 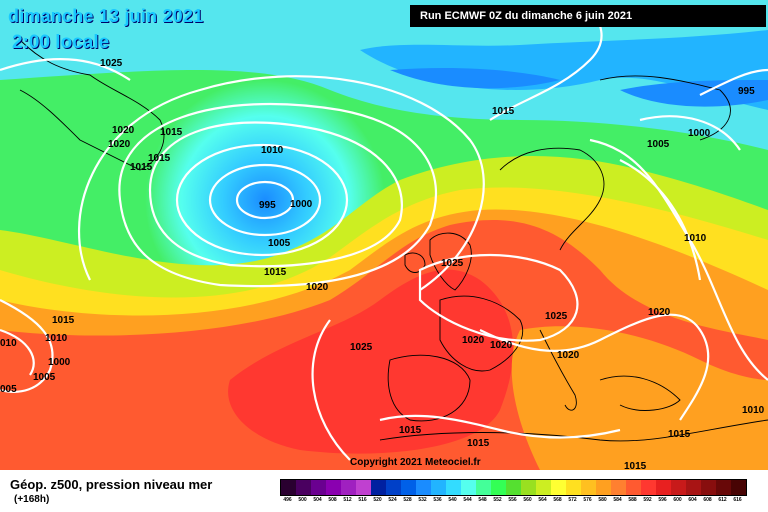 I want to click on legend-tick-label: 568, so click(x=557, y=500).